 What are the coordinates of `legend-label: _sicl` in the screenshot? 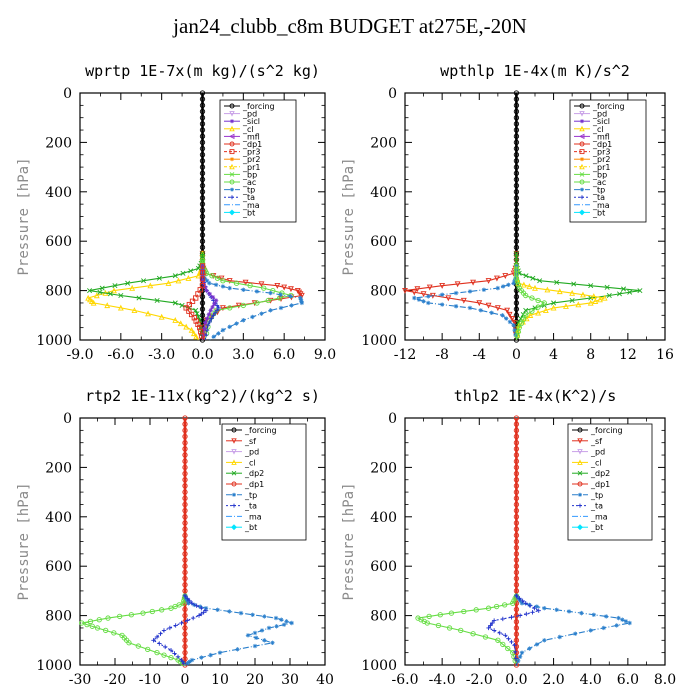 It's located at (251, 121).